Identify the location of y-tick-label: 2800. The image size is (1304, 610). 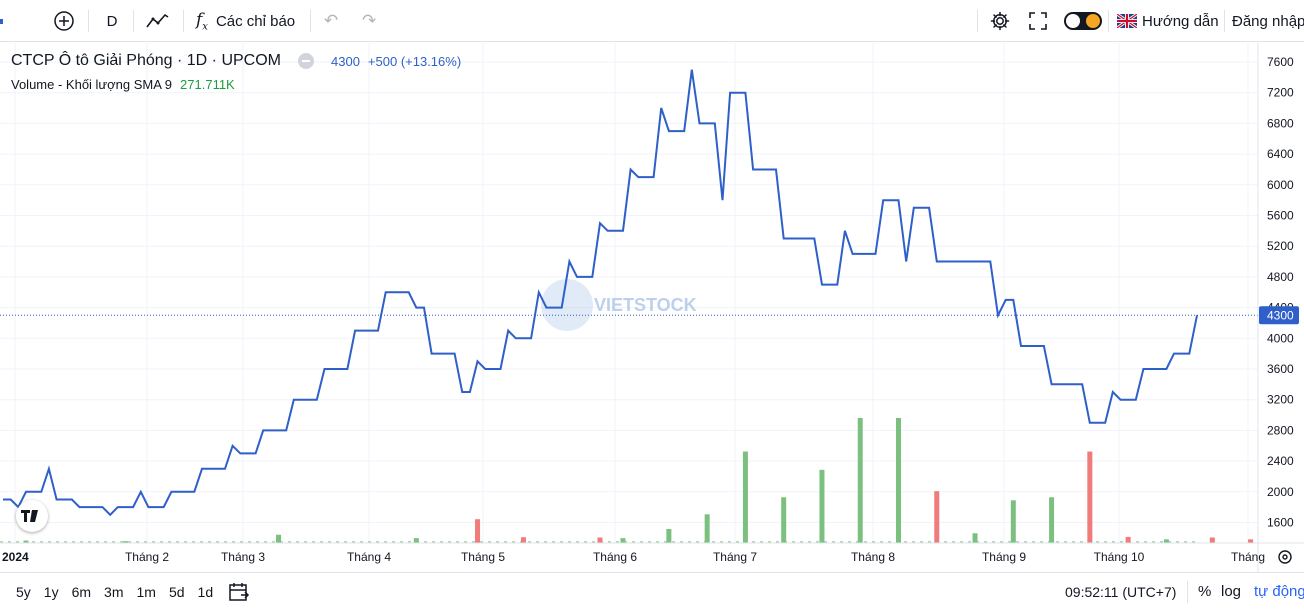
(1280, 430).